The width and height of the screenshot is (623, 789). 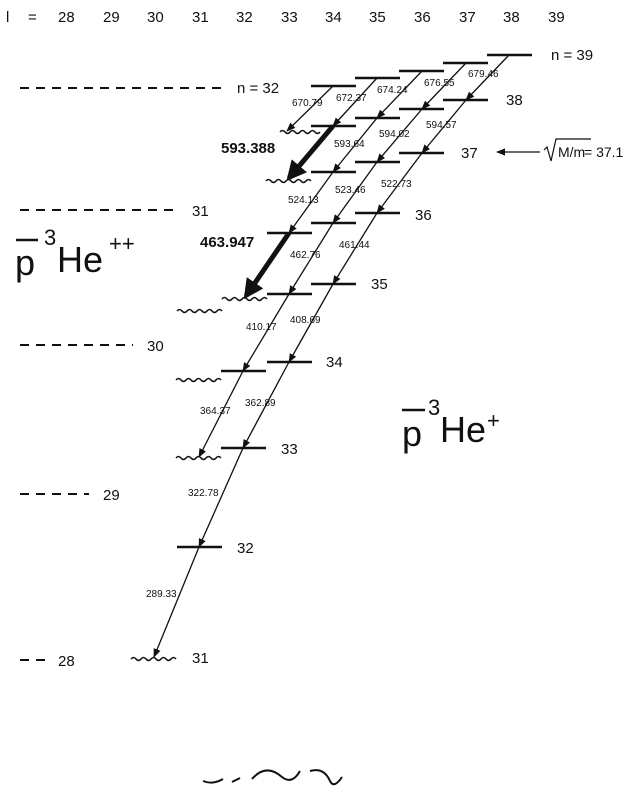 I want to click on l-value: 35, so click(x=377, y=17).